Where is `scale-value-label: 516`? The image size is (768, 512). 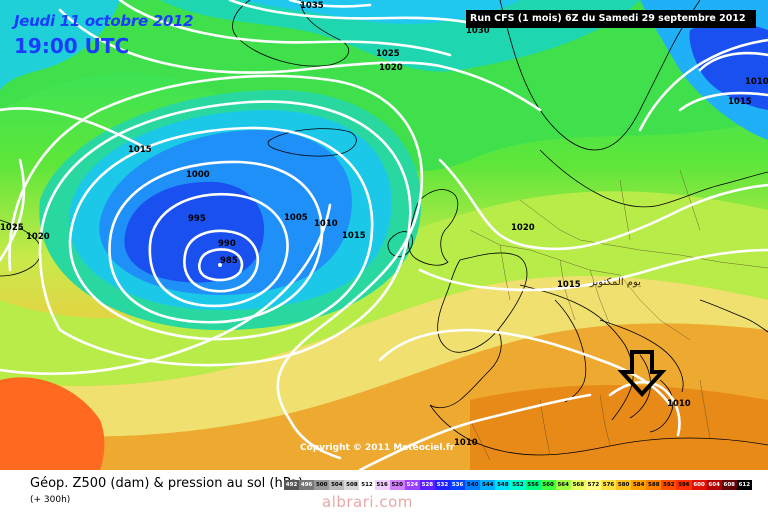
scale-value-label: 516 is located at coordinates (382, 485).